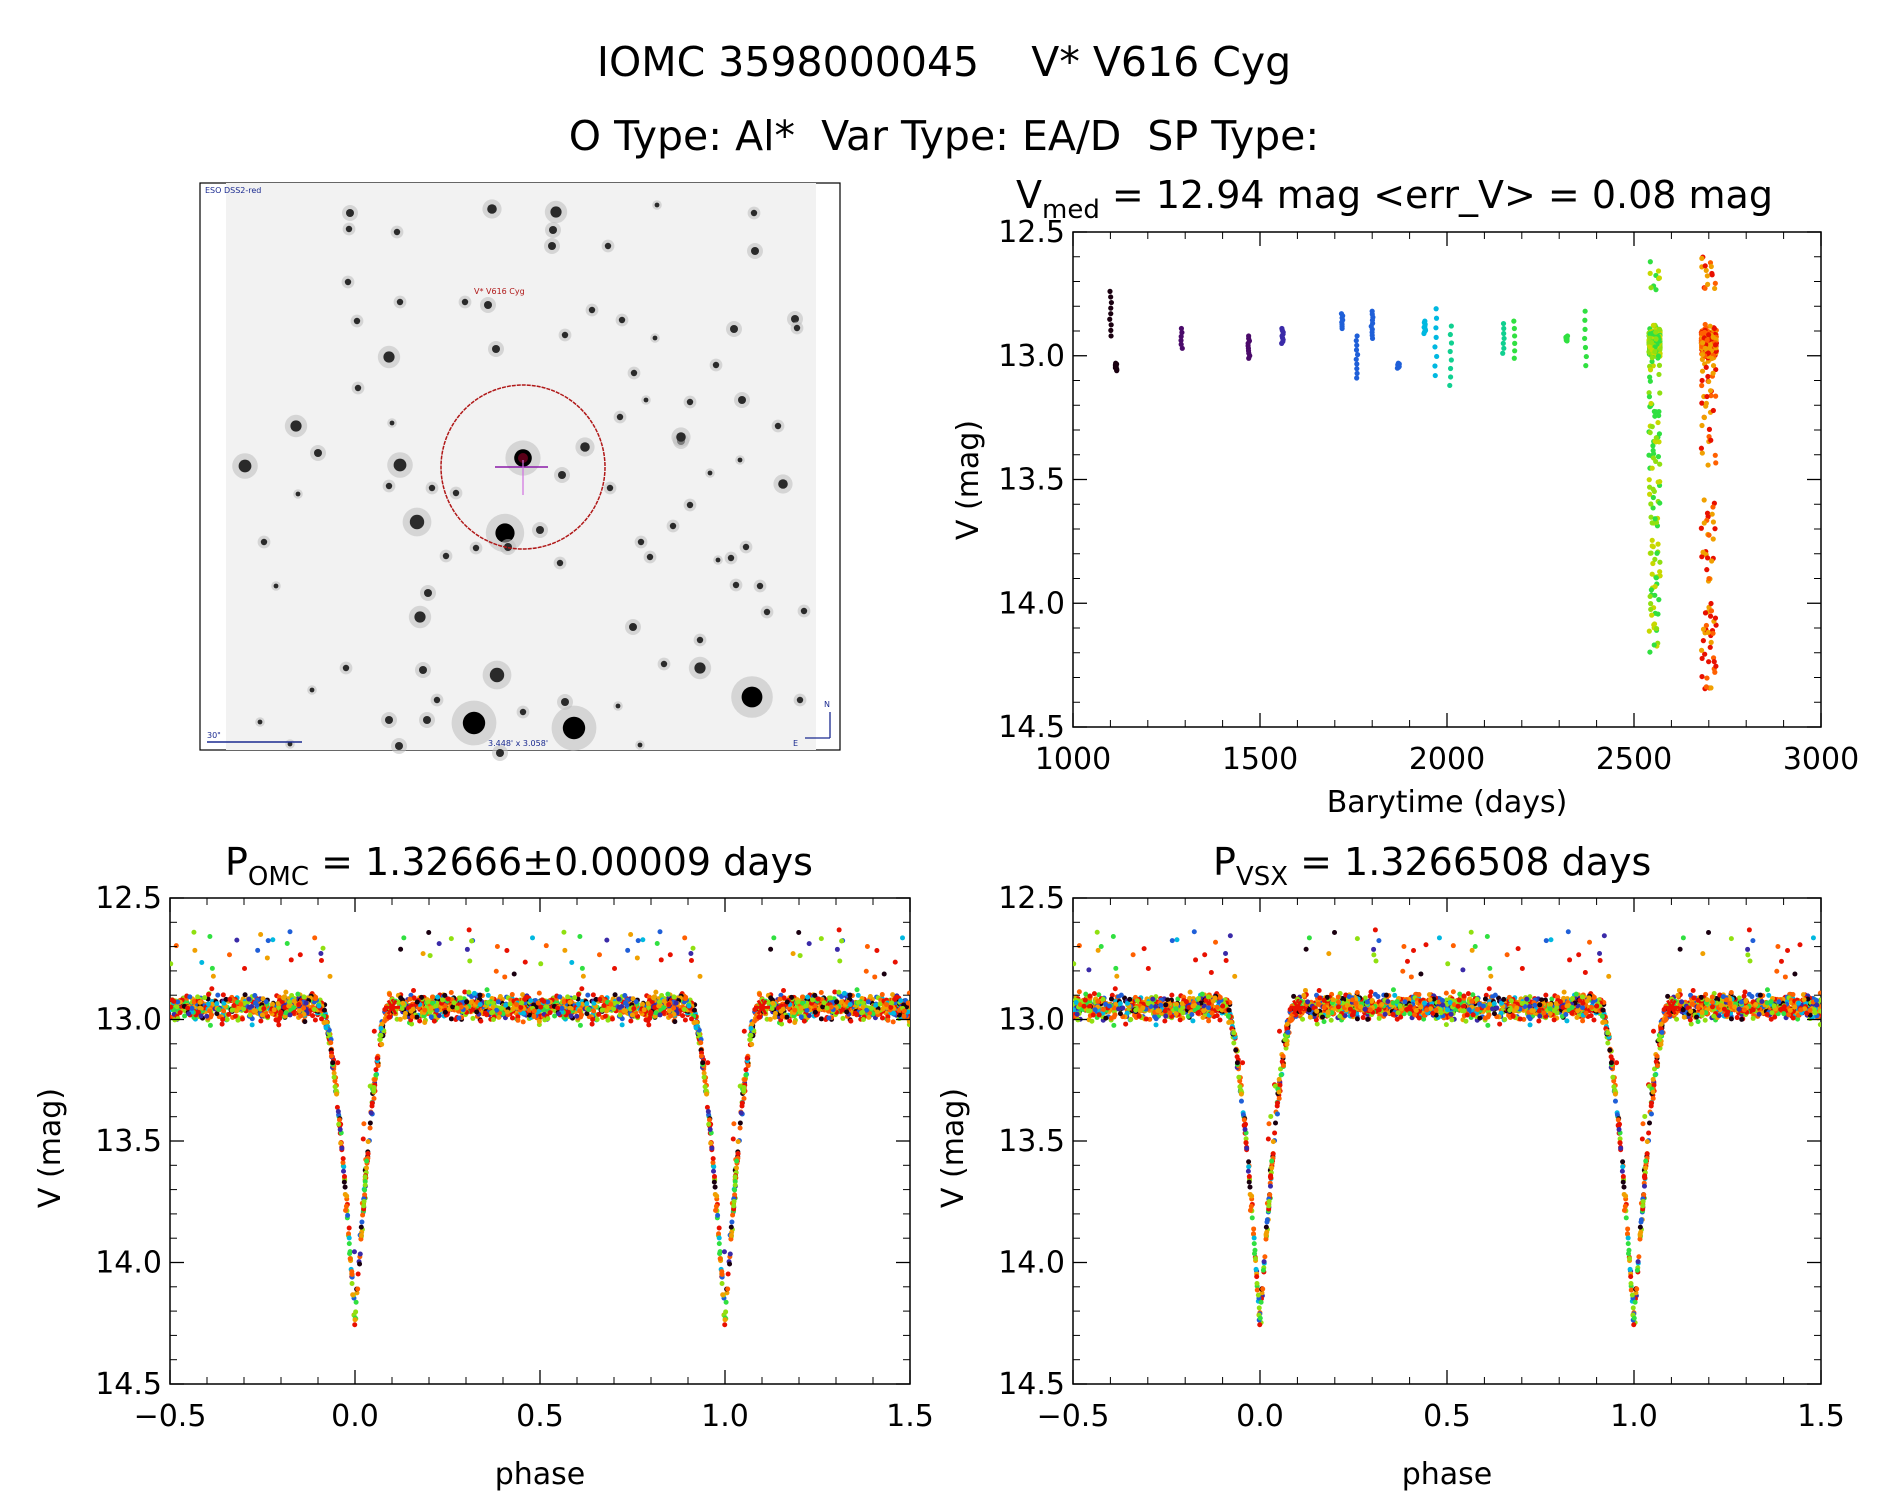  What do you see at coordinates (1447, 802) in the screenshot?
I see `lightcurve-xlabel: Barytime (days)` at bounding box center [1447, 802].